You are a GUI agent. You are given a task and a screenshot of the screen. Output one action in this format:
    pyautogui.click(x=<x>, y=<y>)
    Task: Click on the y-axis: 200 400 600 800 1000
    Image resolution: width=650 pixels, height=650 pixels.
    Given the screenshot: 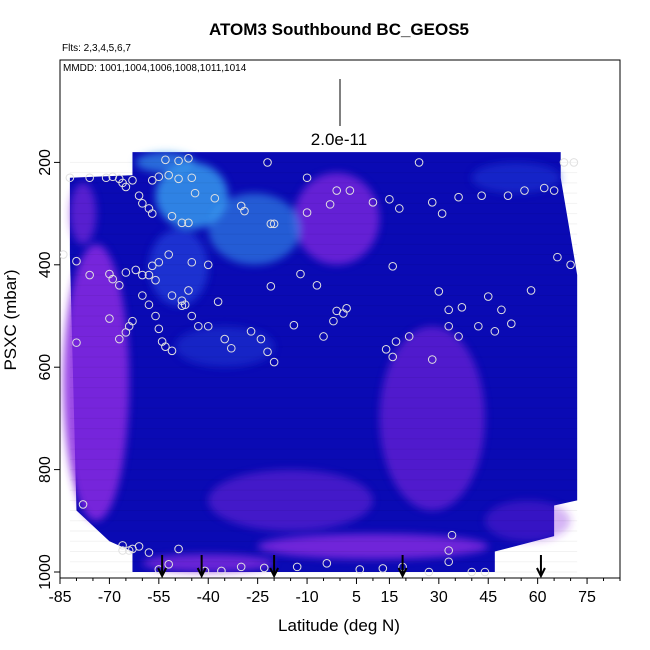 What is the action you would take?
    pyautogui.click(x=48, y=369)
    